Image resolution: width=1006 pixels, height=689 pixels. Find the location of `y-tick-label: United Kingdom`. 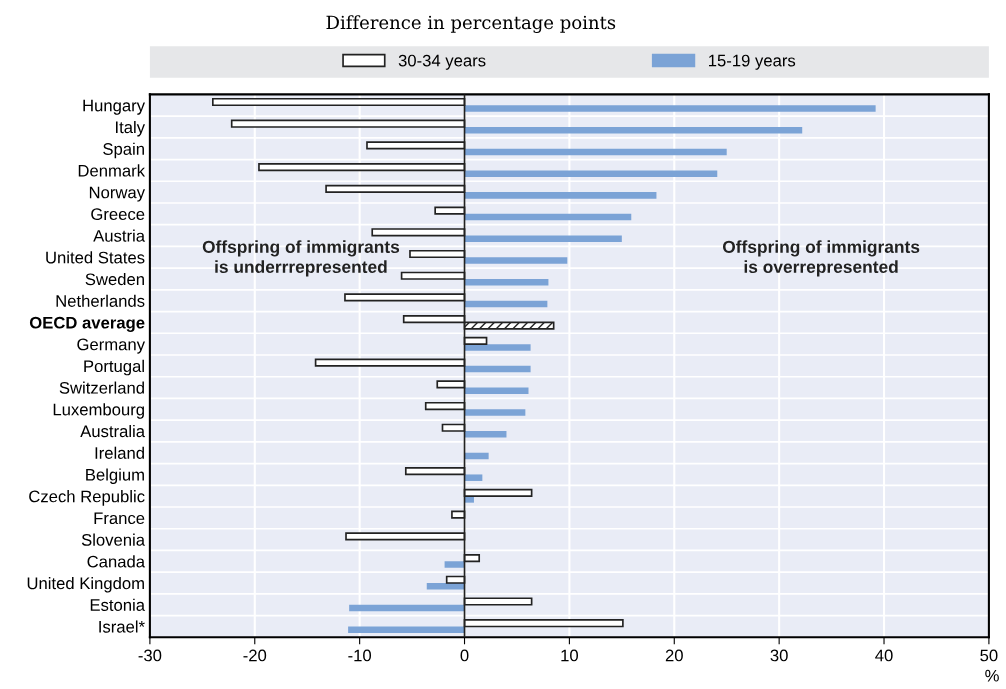

y-tick-label: United Kingdom is located at coordinates (85, 584).